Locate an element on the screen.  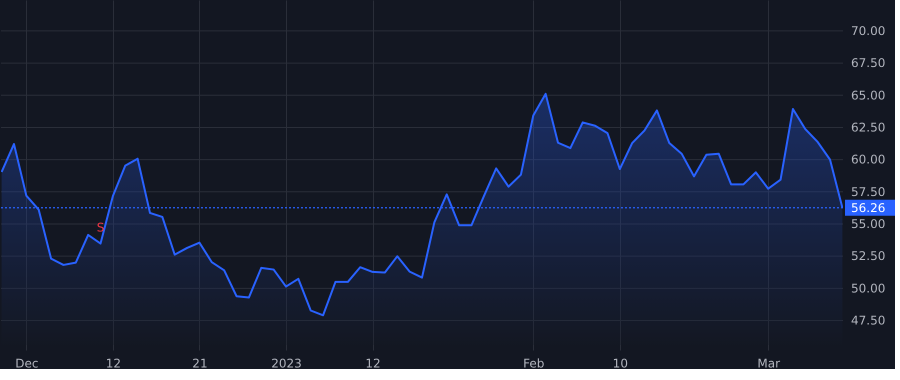
x-tick-label: 21 is located at coordinates (200, 363).